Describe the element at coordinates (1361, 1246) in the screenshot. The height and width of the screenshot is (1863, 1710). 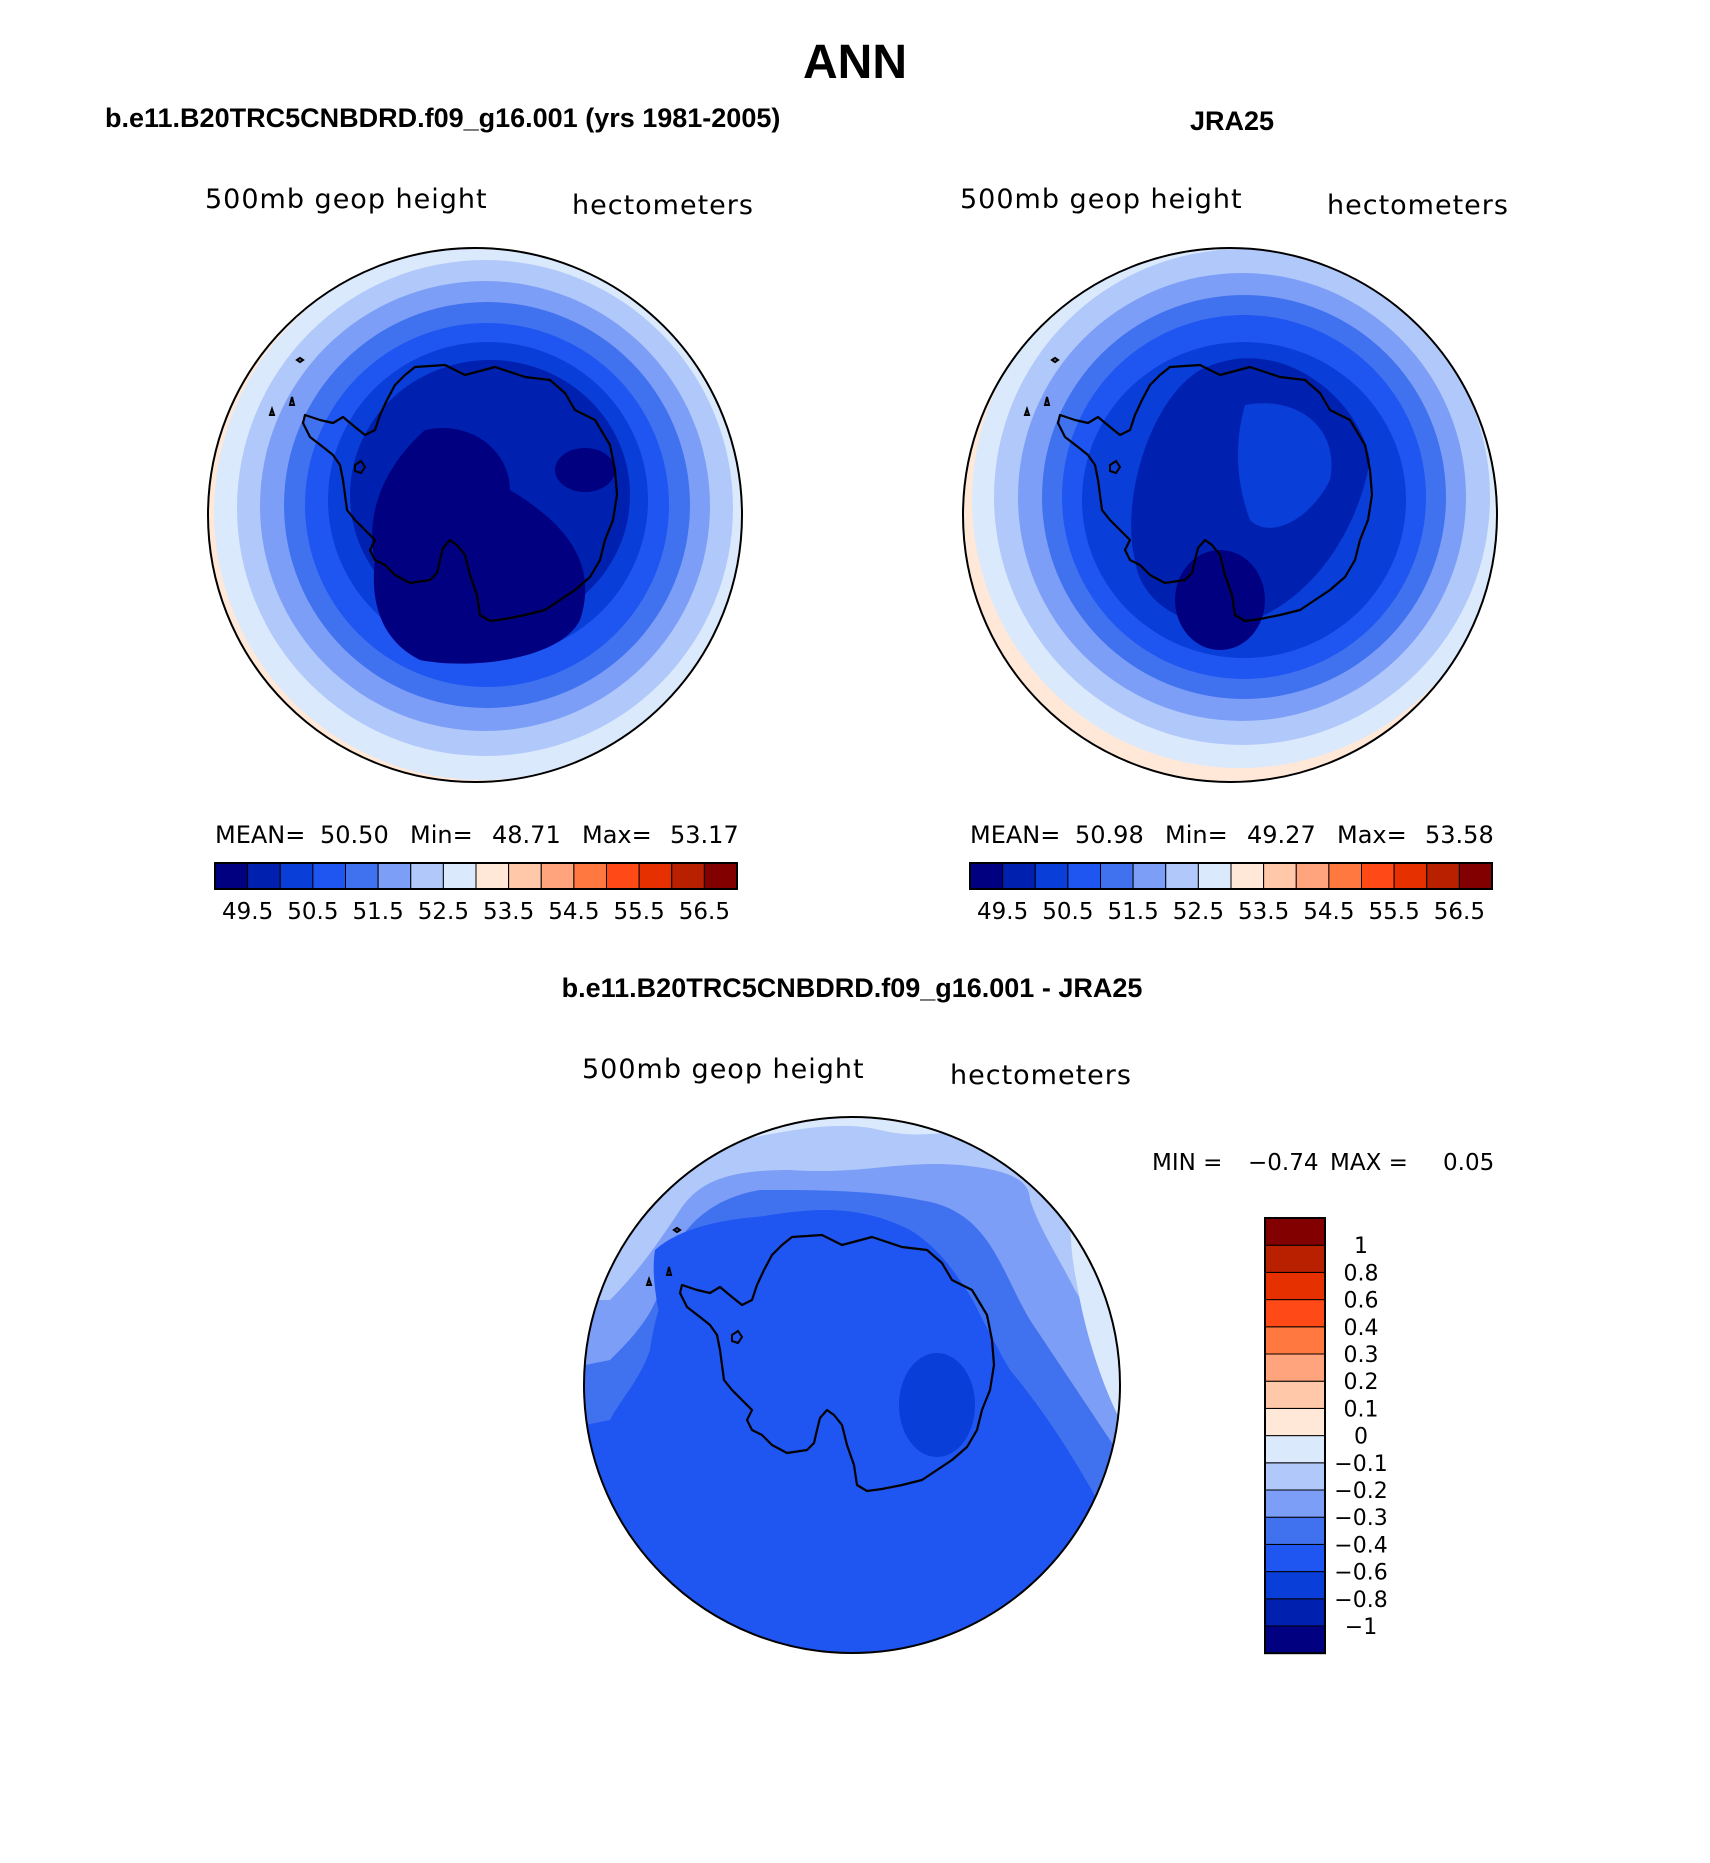
I see `colorbar-difference-tick-label: 1` at that location.